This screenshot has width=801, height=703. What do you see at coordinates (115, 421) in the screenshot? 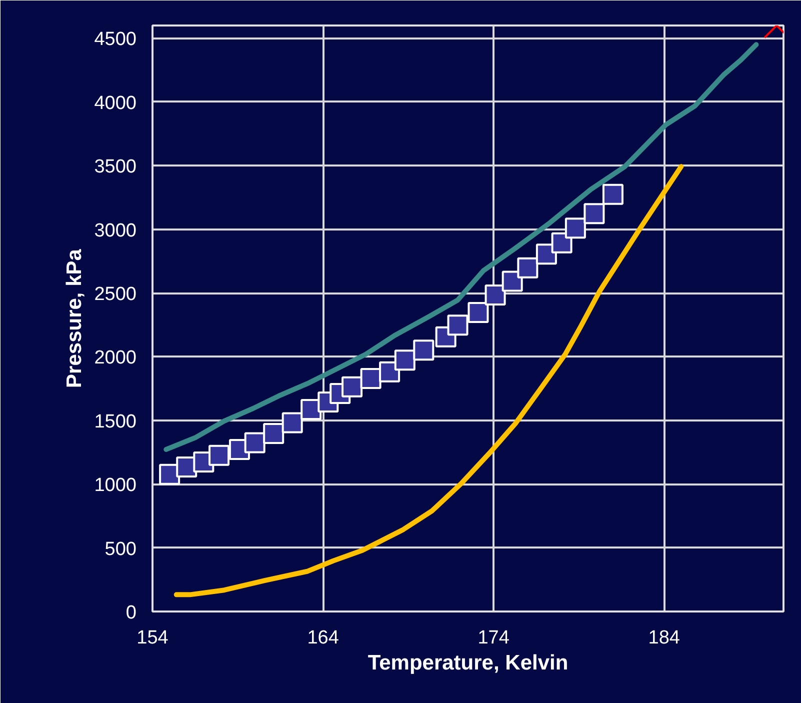
I see `y-tick-label: 1500` at bounding box center [115, 421].